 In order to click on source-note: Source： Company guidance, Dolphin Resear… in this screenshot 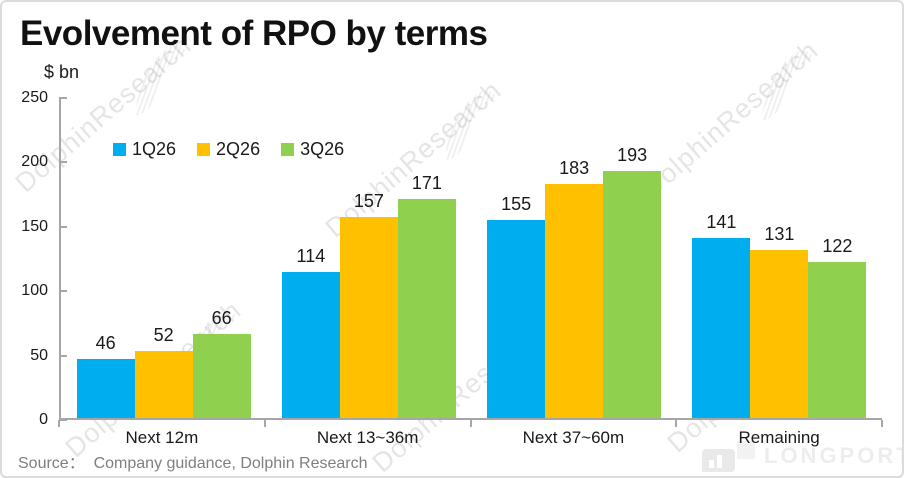, I will do `click(193, 463)`.